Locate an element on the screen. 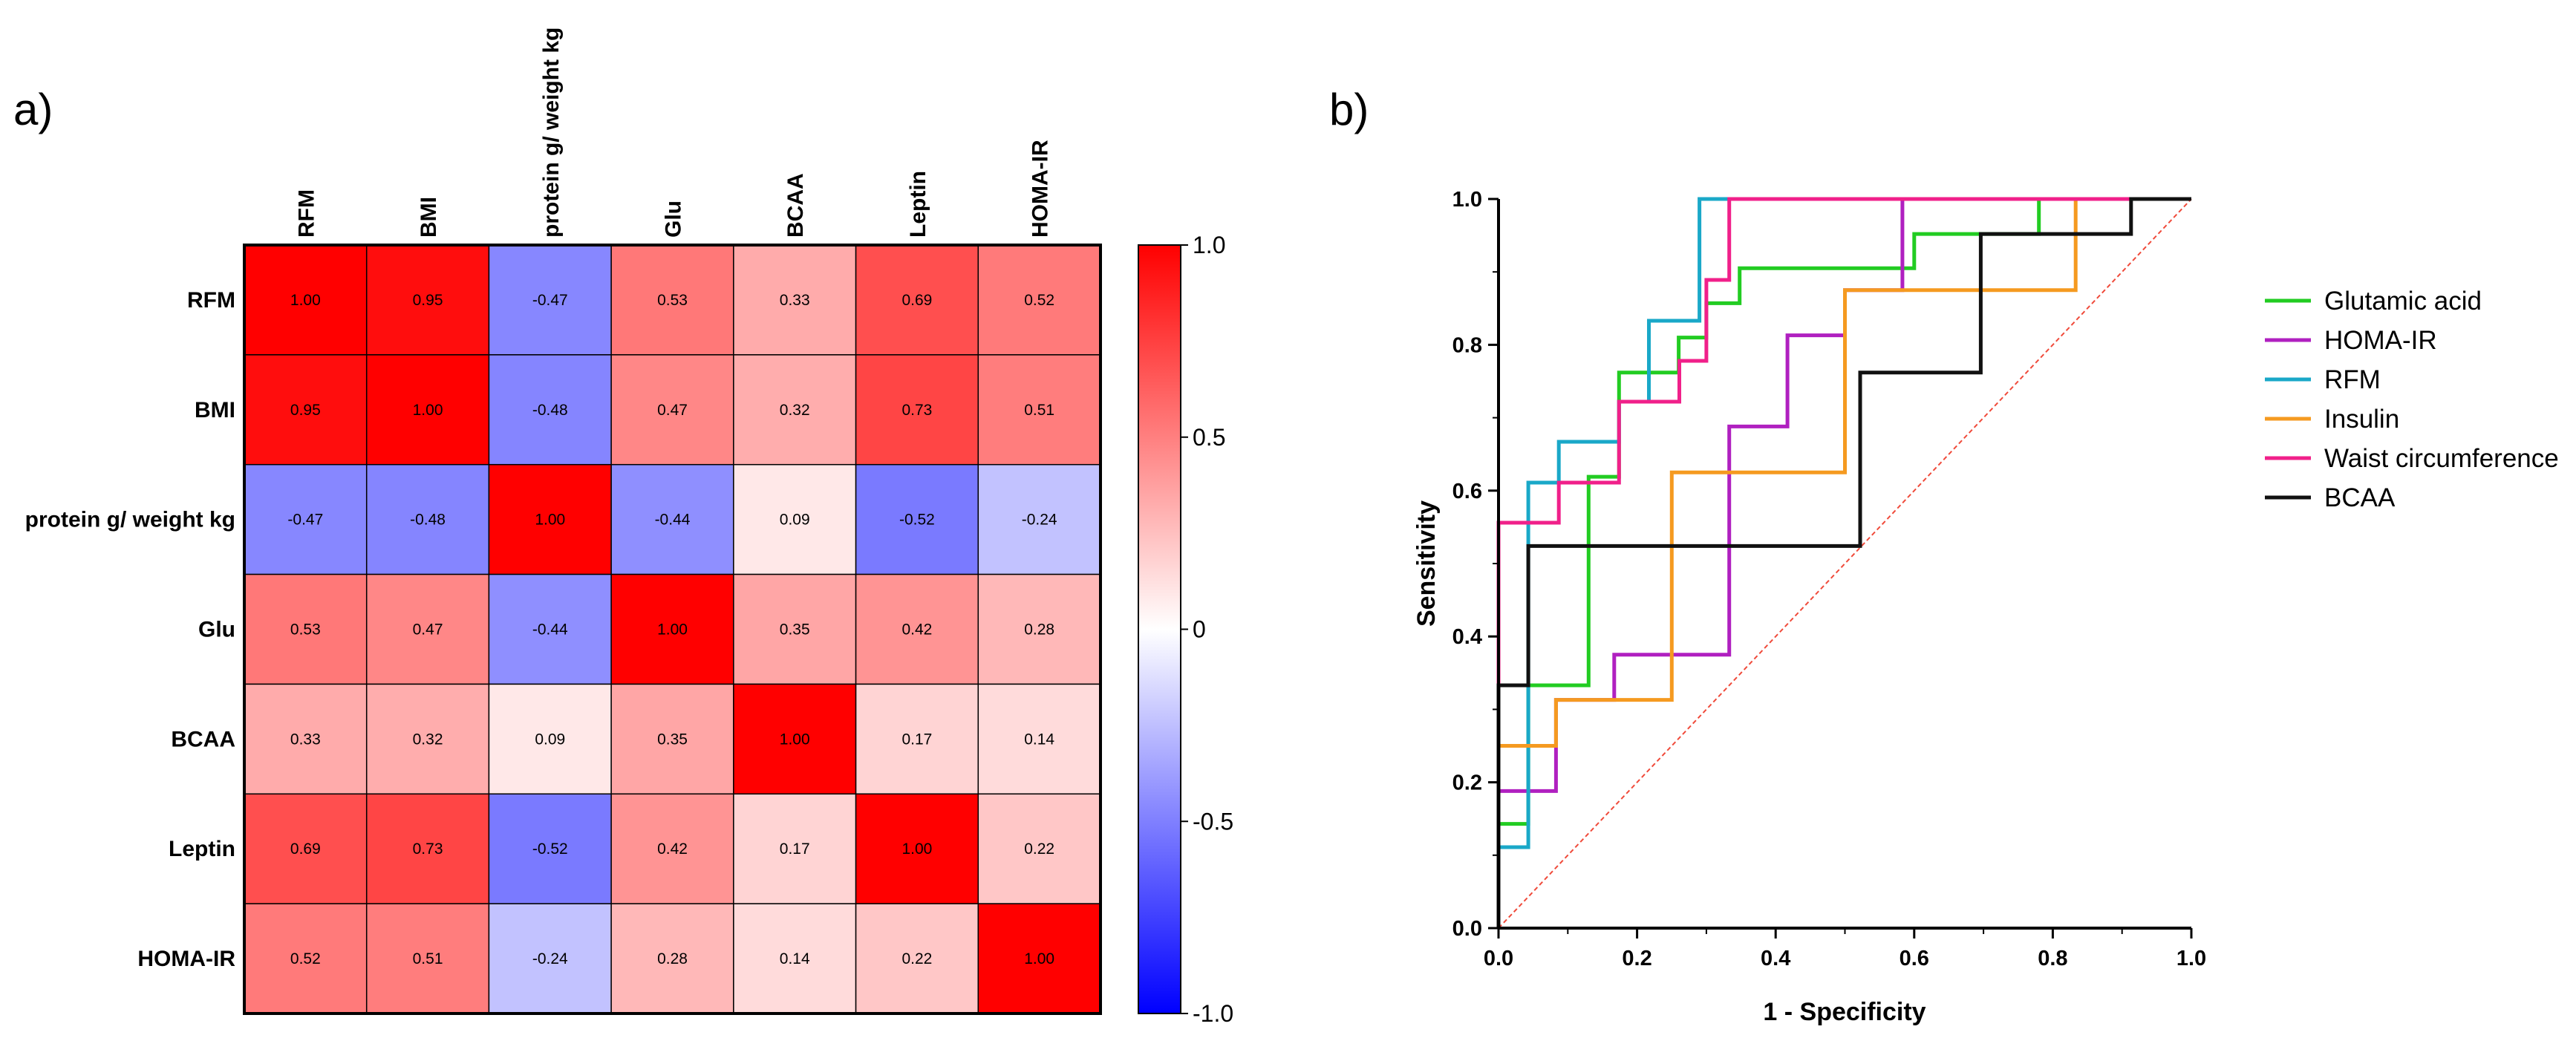 The height and width of the screenshot is (1038, 2576). heatmap-column-label: Leptin is located at coordinates (918, 204).